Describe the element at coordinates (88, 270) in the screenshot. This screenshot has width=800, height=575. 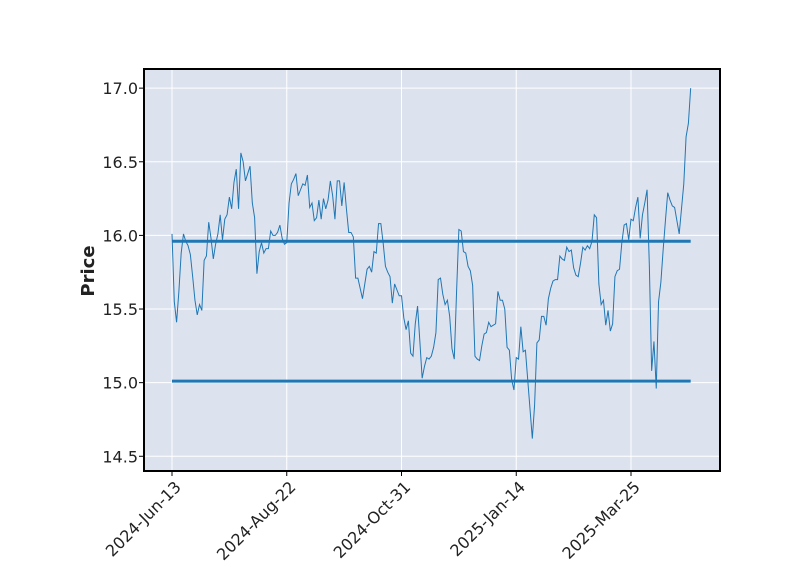
I see `y-axis-title: Price` at that location.